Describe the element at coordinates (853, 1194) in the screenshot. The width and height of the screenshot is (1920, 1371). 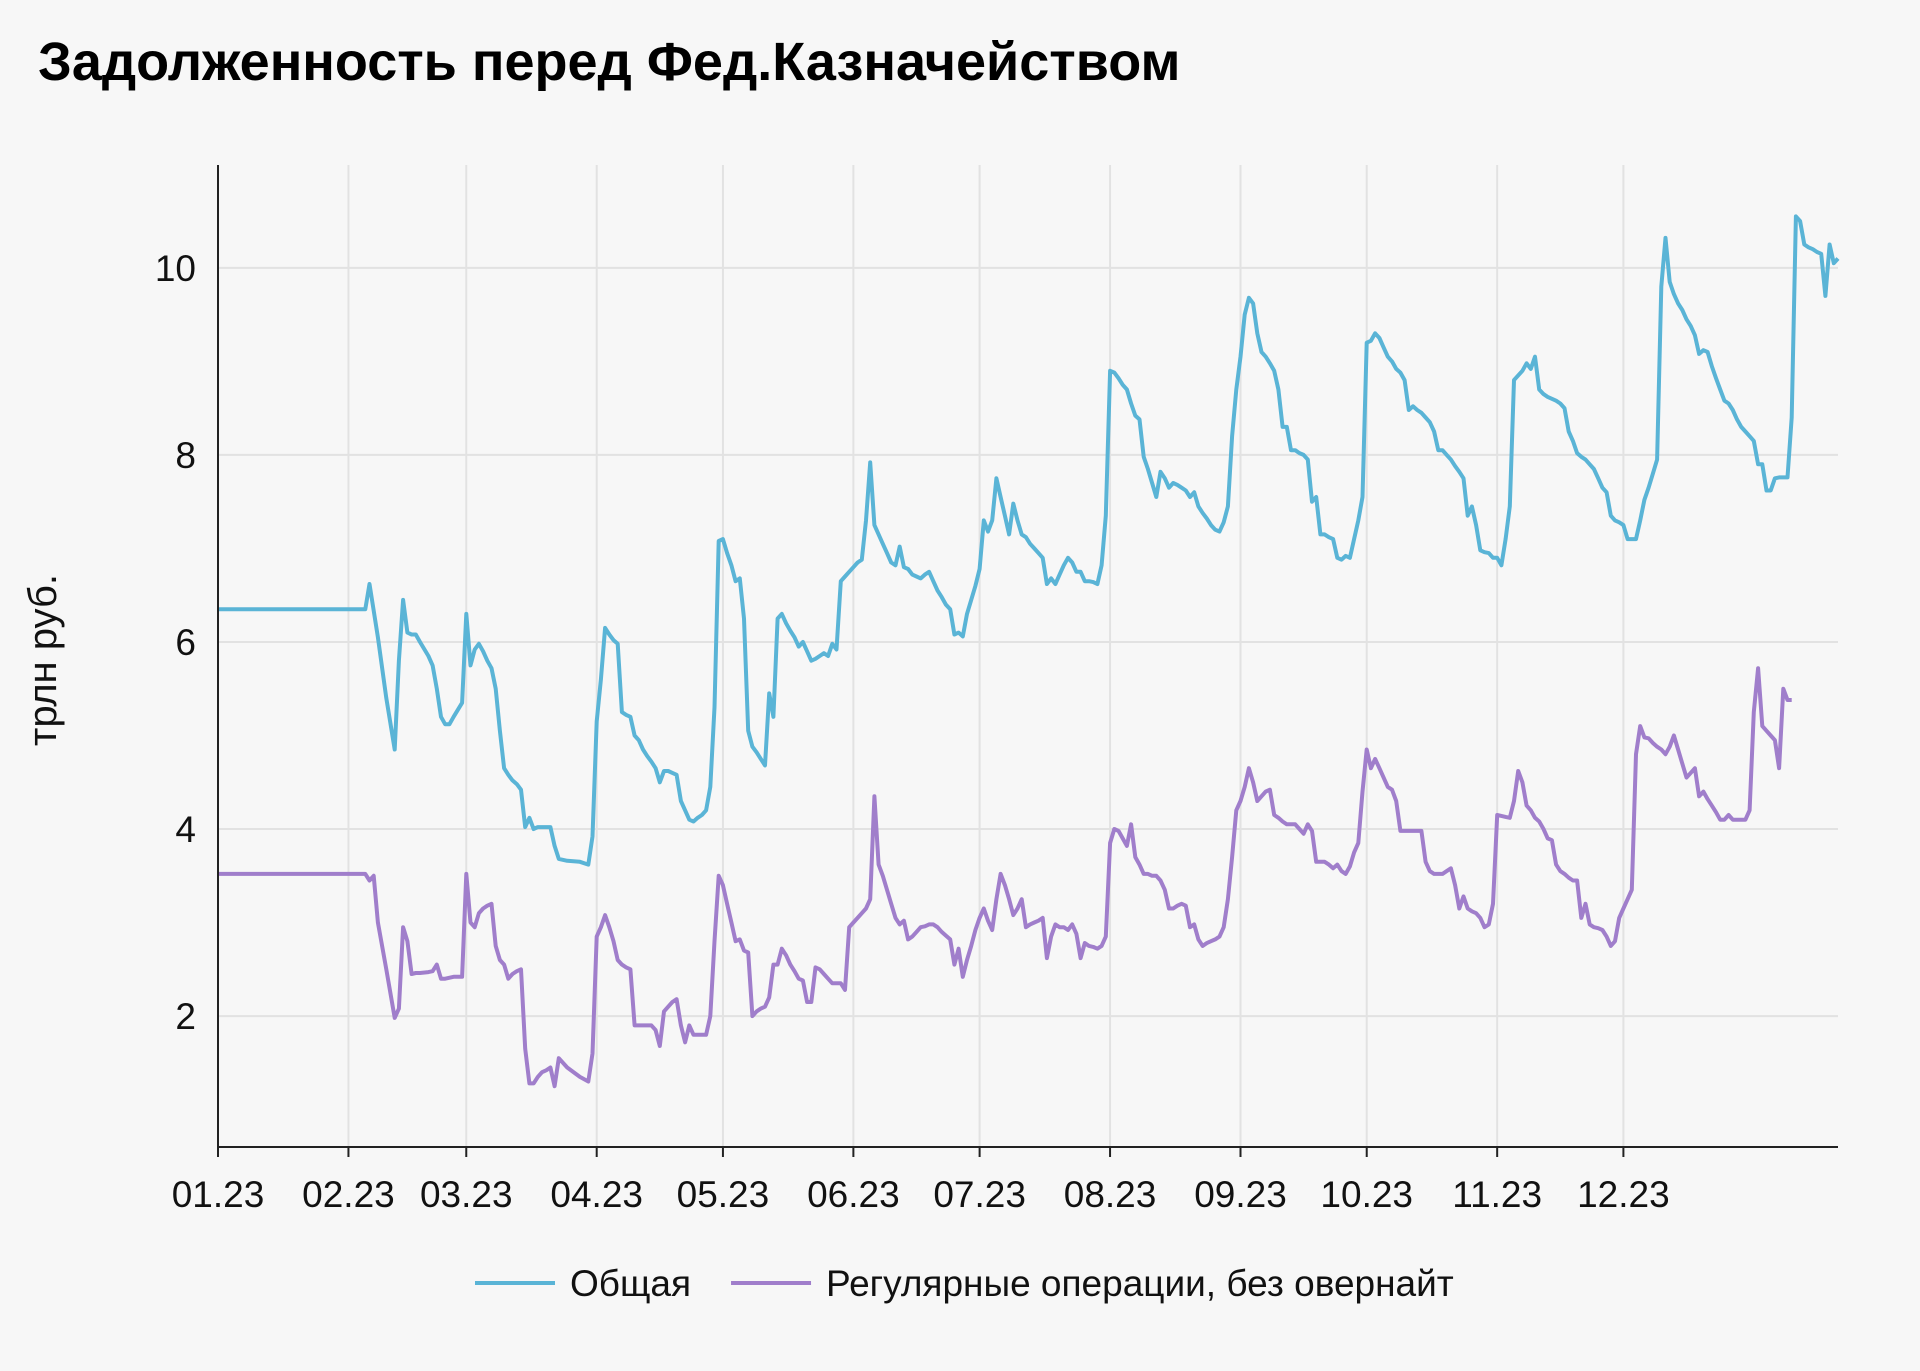
I see `x-tick-label: 06.23` at that location.